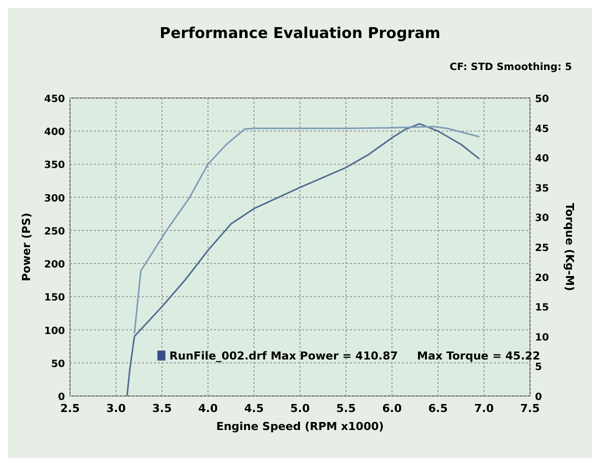  I want to click on y2-tick-label: 5, so click(538, 368).